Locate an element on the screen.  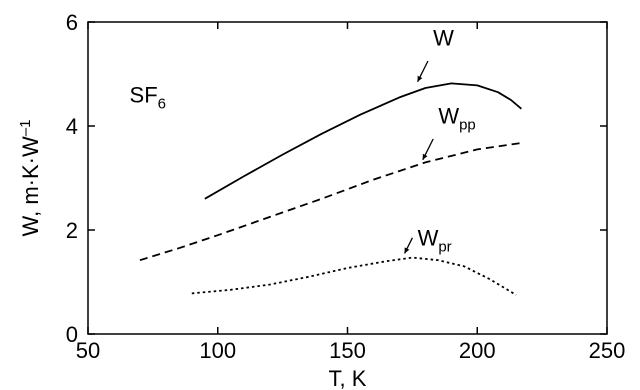
y-axis-title: W, m·K·W–1 is located at coordinates (30, 178).